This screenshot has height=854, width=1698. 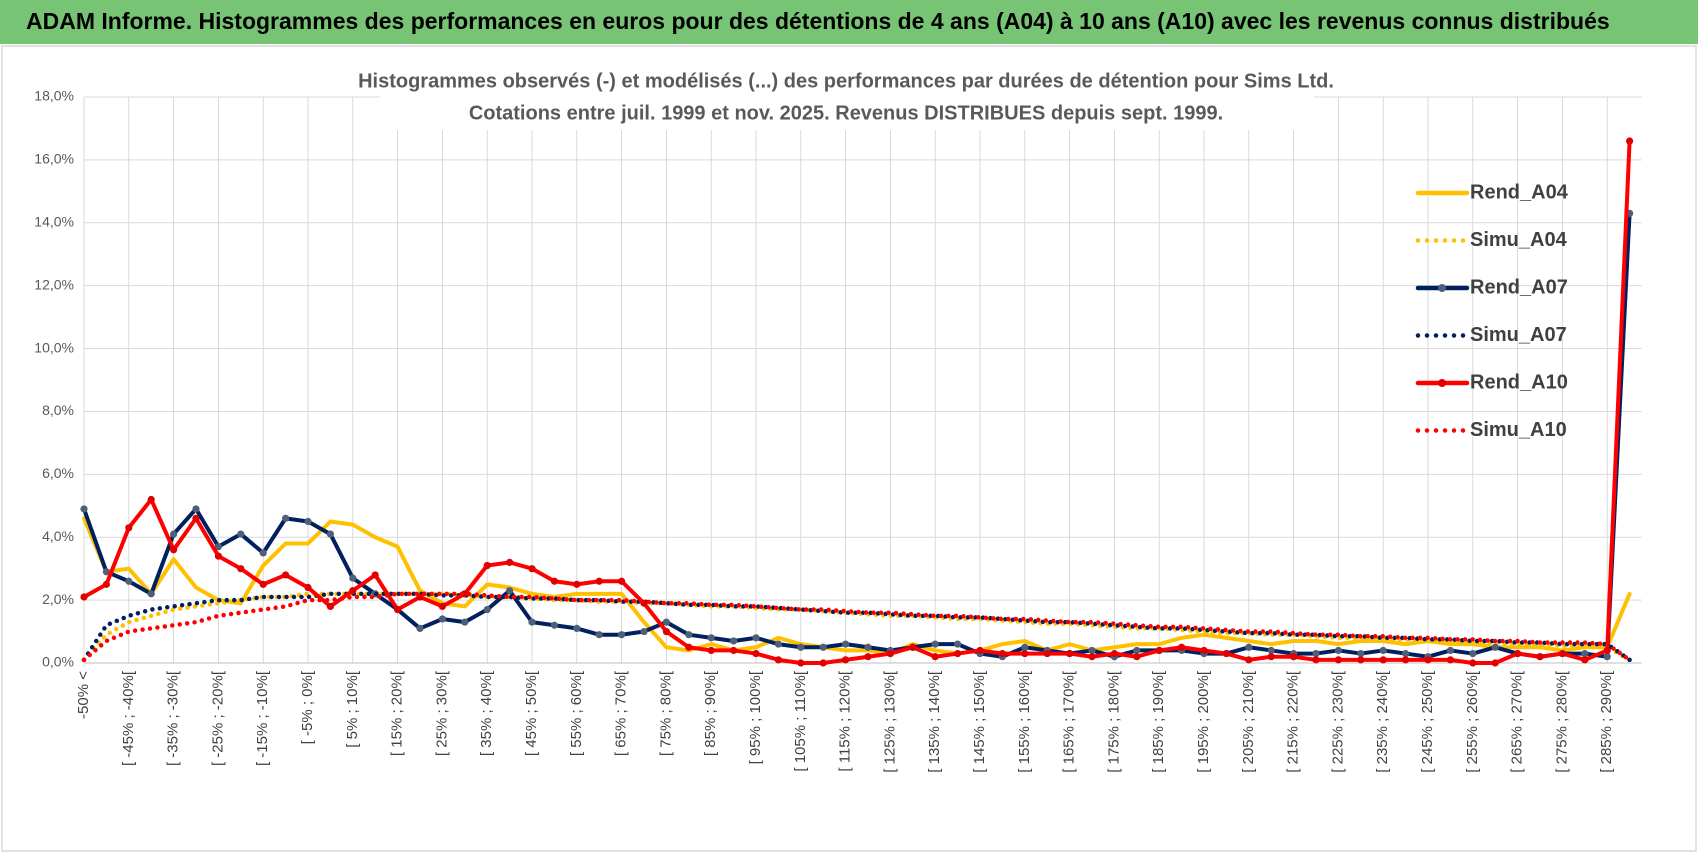 I want to click on x-tick-label: [ 95% ; 100%[, so click(x=755, y=717).